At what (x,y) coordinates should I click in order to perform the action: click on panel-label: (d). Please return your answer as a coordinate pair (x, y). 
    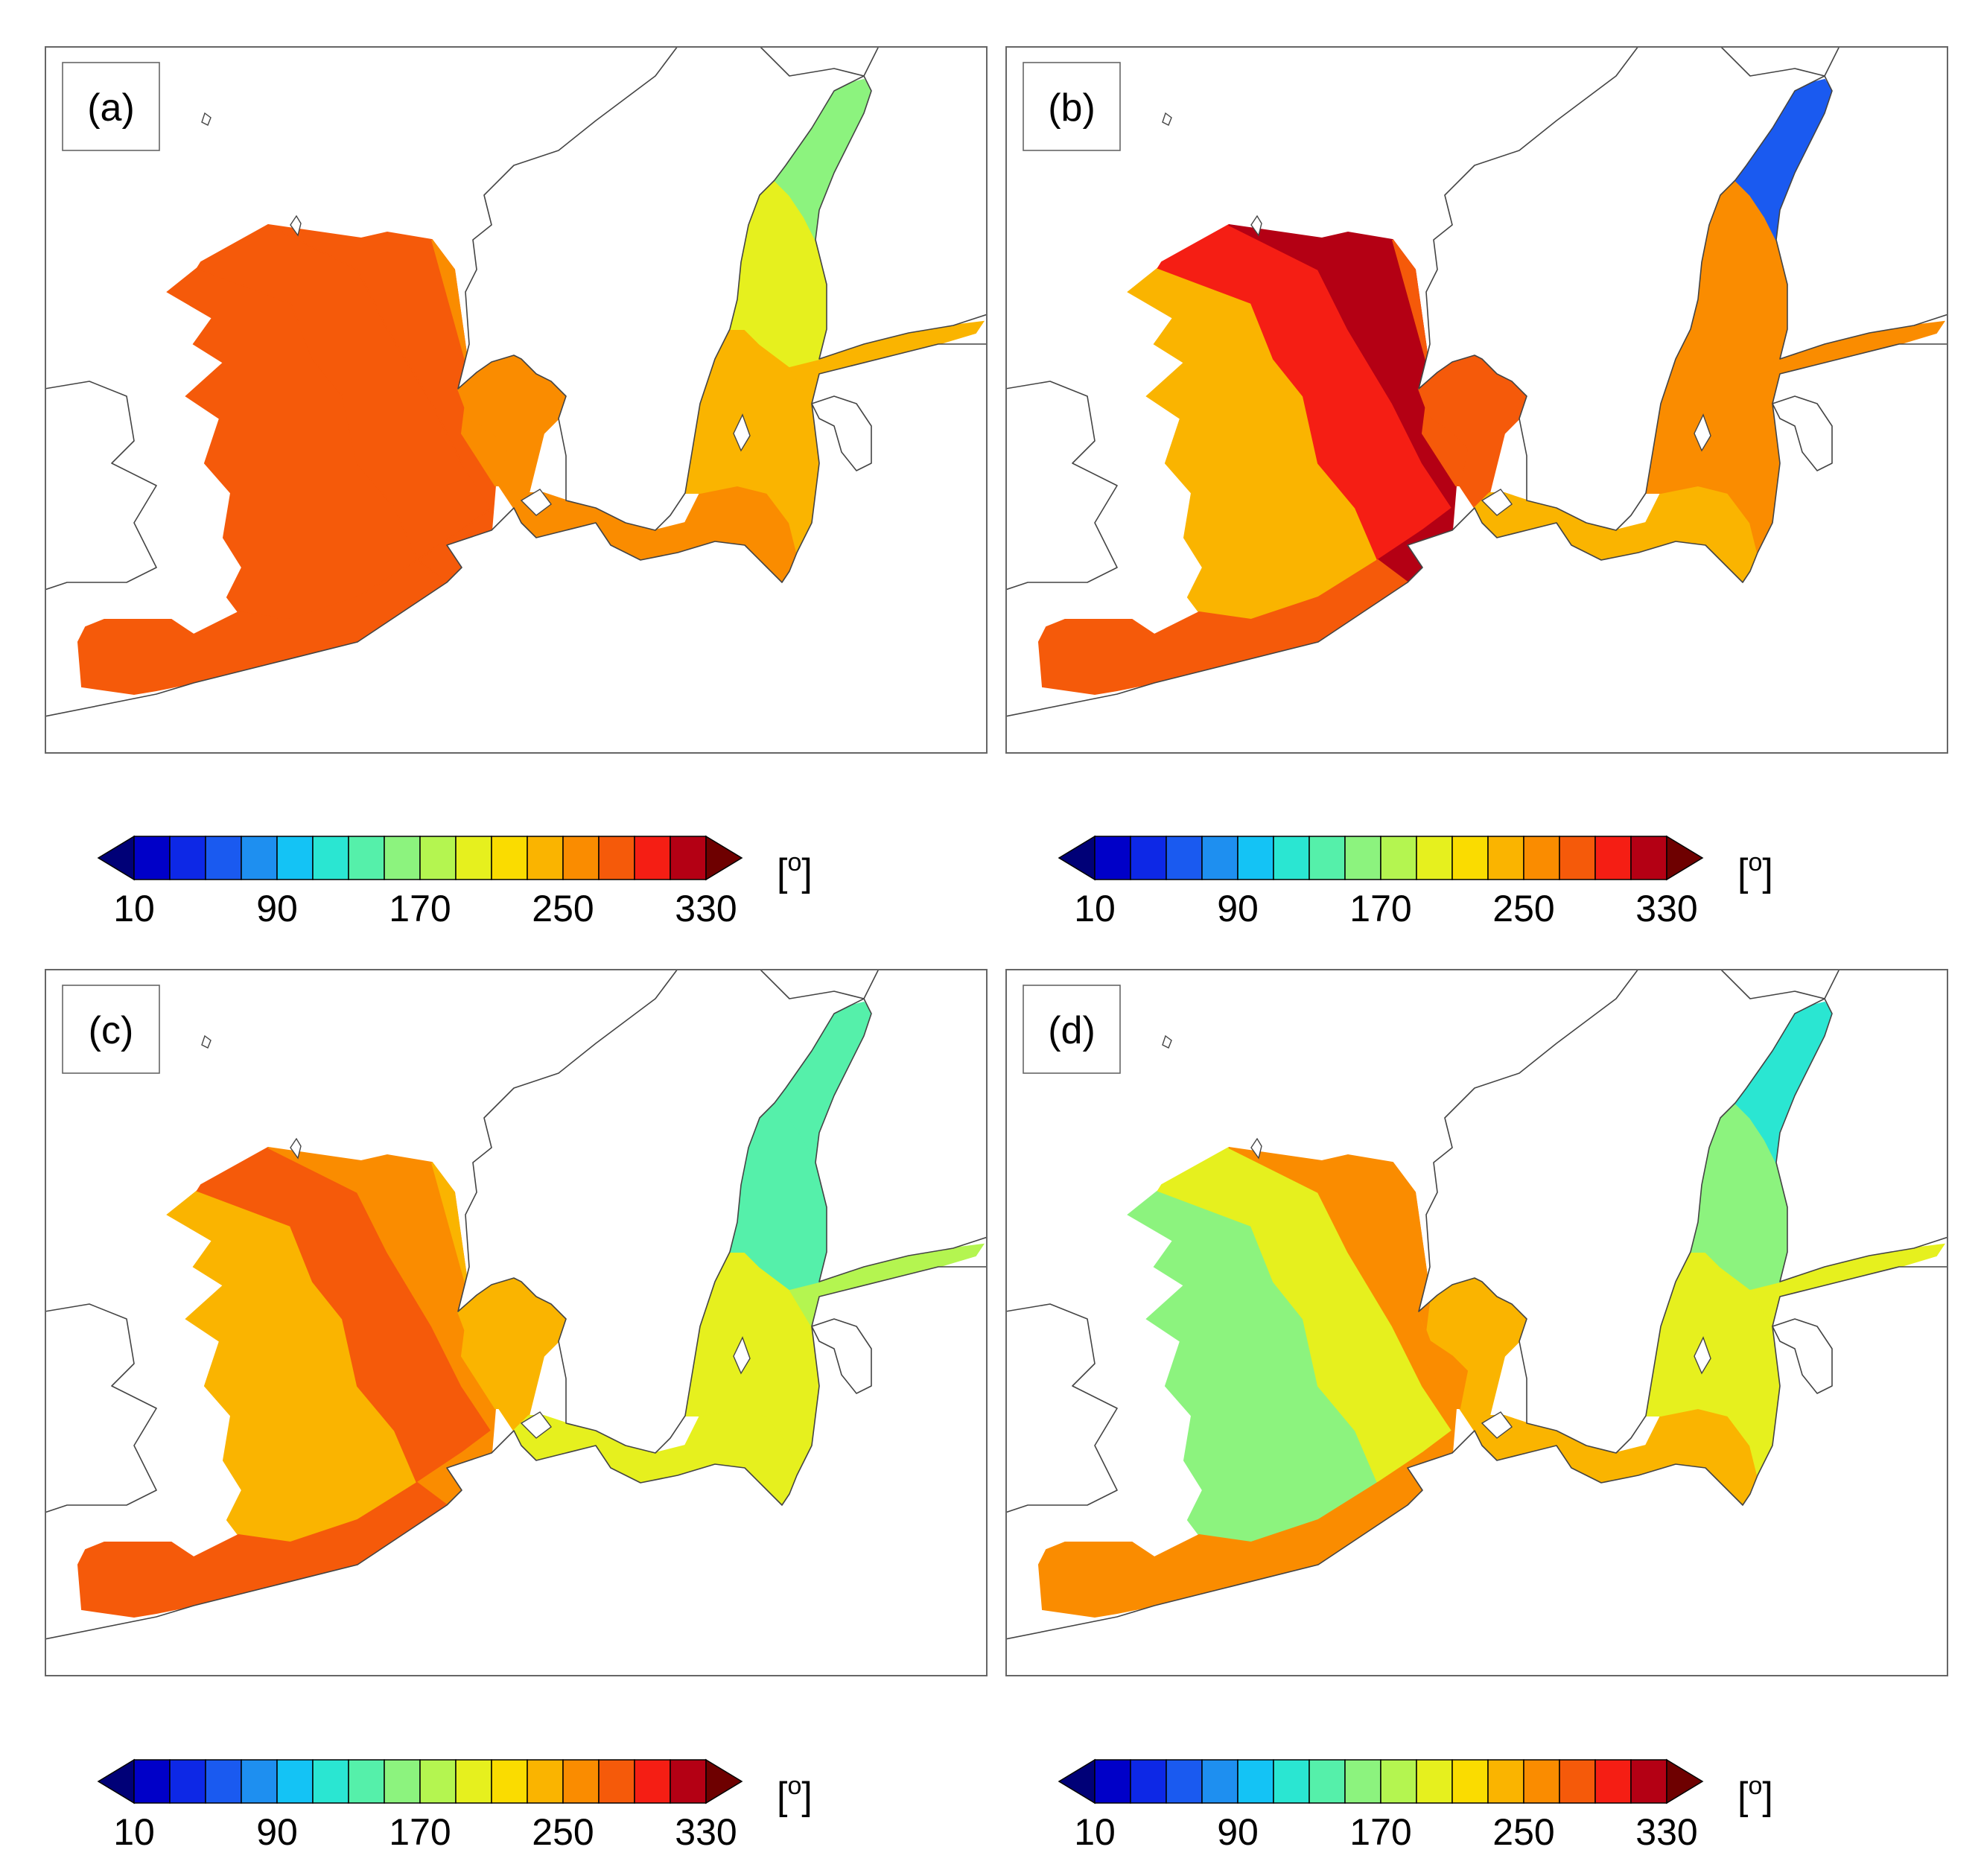
    Looking at the image, I should click on (1072, 1030).